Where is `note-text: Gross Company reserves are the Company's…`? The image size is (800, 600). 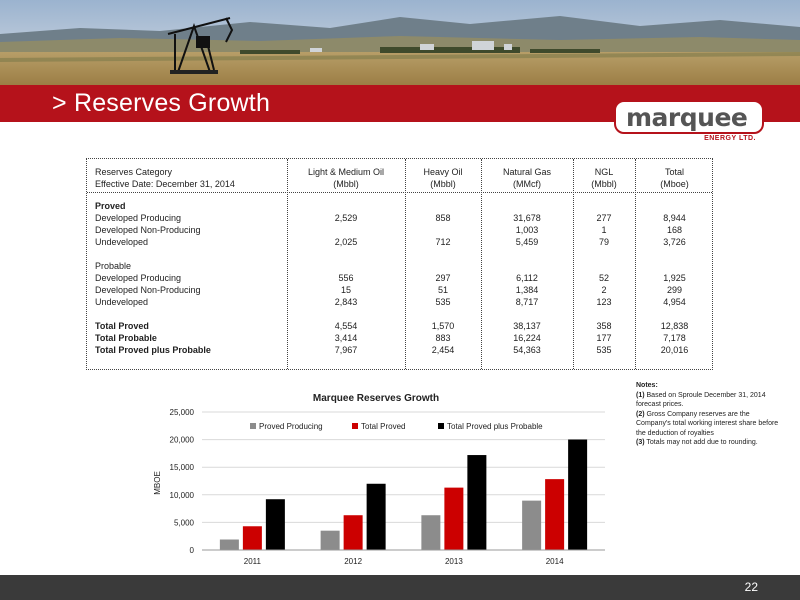
note-text: Gross Company reserves are the Company's… is located at coordinates (707, 423).